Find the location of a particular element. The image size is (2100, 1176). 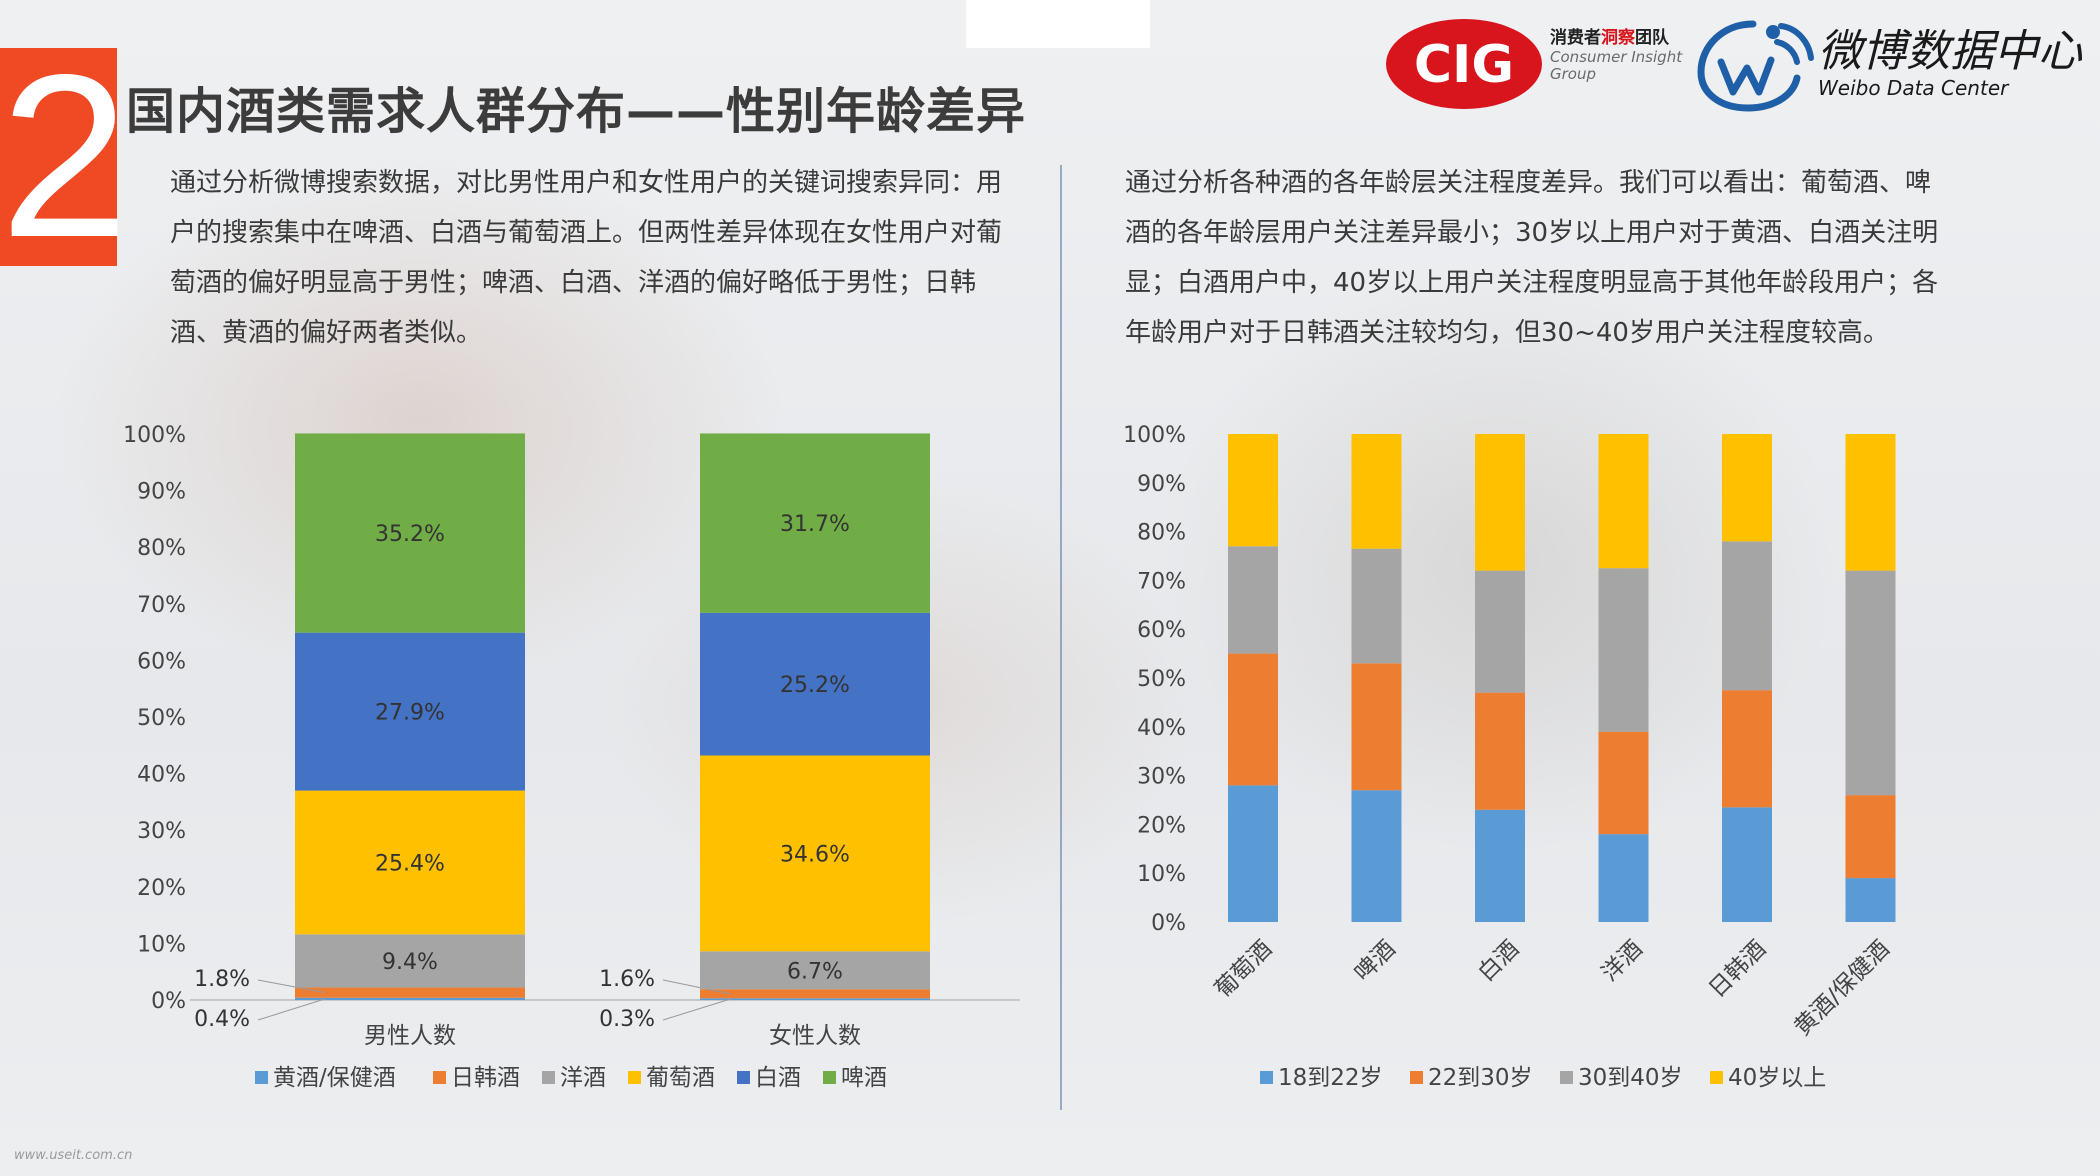

legend-label: 40岁以上 is located at coordinates (1777, 1078).